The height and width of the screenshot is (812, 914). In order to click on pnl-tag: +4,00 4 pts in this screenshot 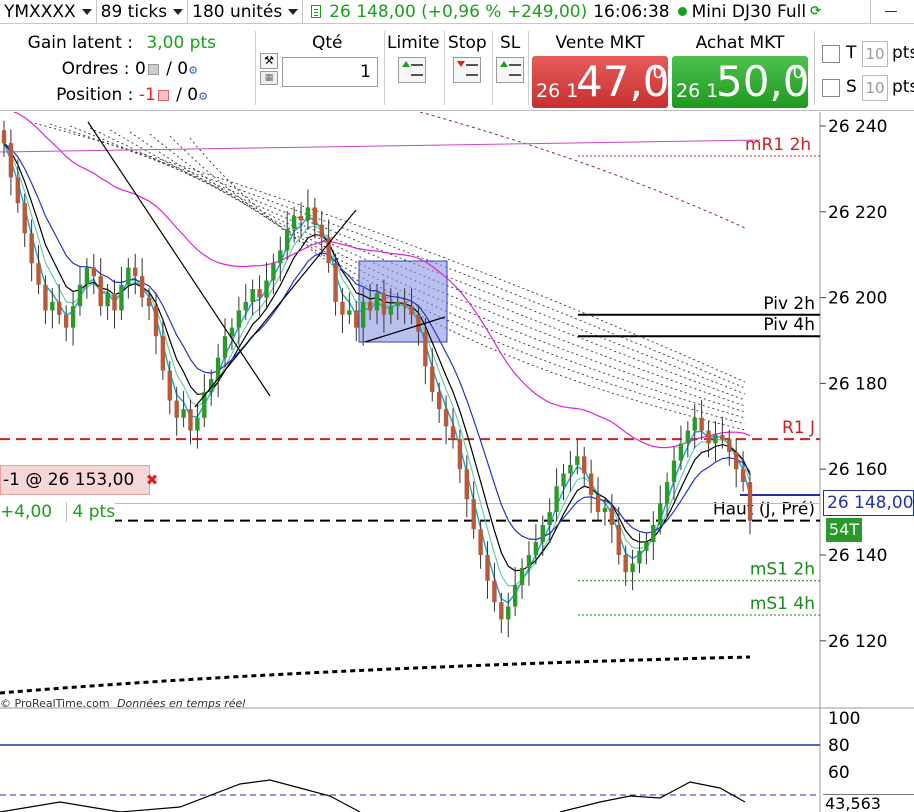, I will do `click(58, 513)`.